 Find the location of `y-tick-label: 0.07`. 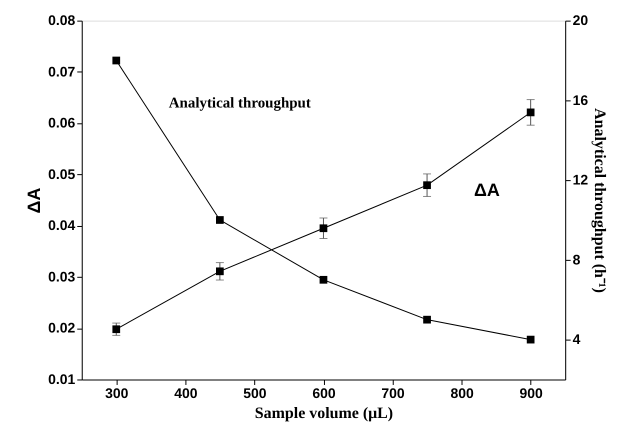

y-tick-label: 0.07 is located at coordinates (62, 71).